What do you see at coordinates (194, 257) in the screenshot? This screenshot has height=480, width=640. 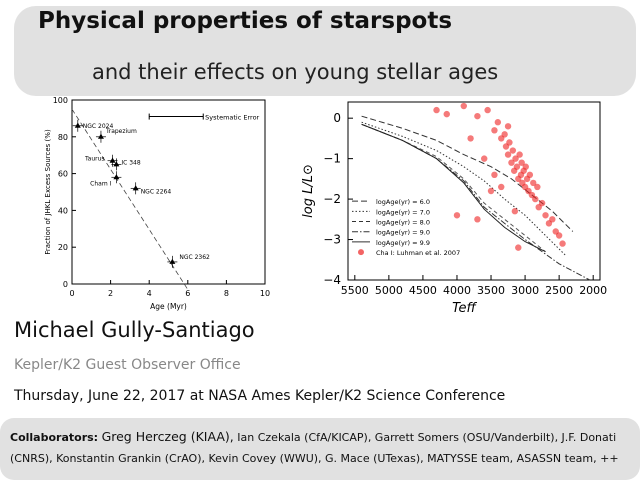 I see `point-label: NGC 2362` at bounding box center [194, 257].